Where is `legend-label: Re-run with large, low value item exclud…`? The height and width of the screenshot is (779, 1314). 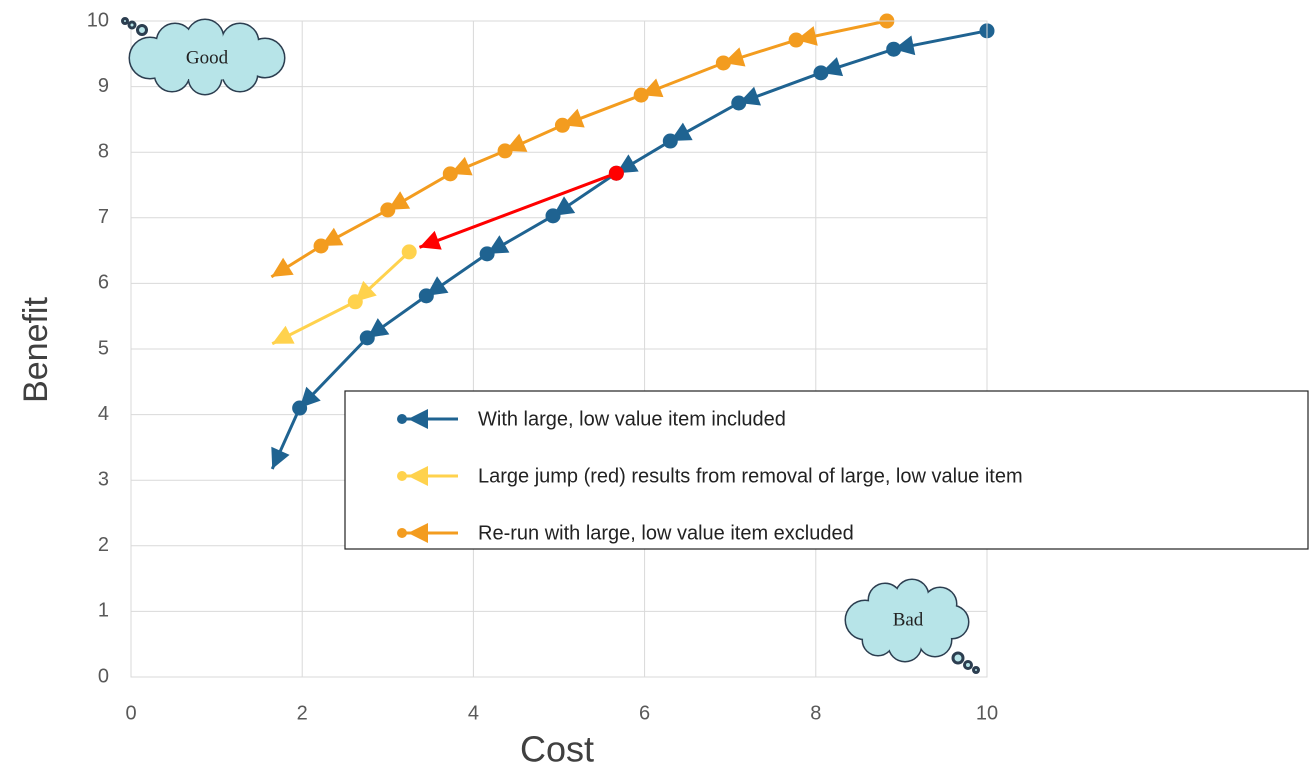
legend-label: Re-run with large, low value item exclud… is located at coordinates (666, 533).